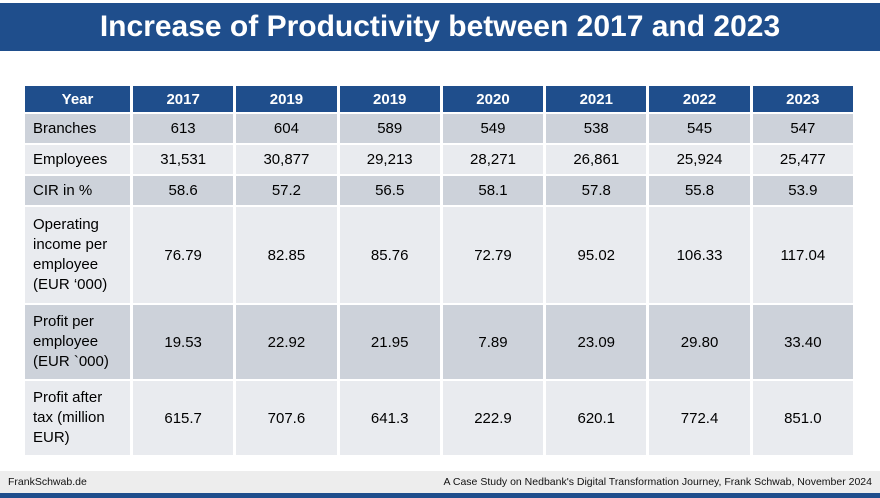 This screenshot has width=880, height=498. Describe the element at coordinates (596, 99) in the screenshot. I see `header-cell-5: 2021` at that location.